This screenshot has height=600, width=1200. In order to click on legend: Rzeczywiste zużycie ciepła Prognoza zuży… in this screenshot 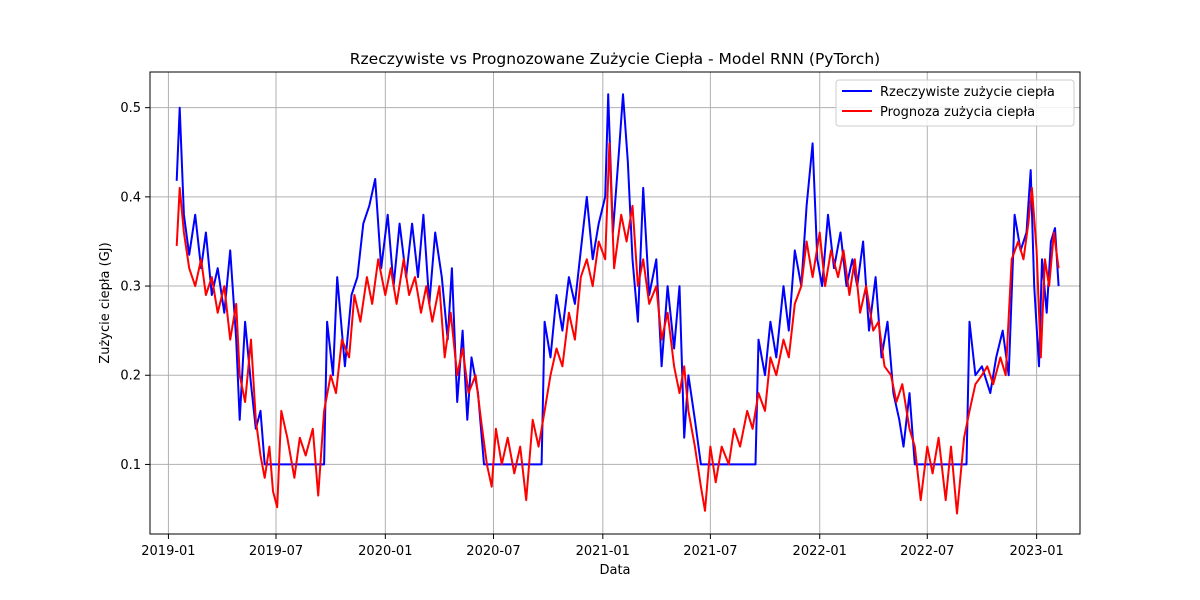, I will do `click(955, 103)`.